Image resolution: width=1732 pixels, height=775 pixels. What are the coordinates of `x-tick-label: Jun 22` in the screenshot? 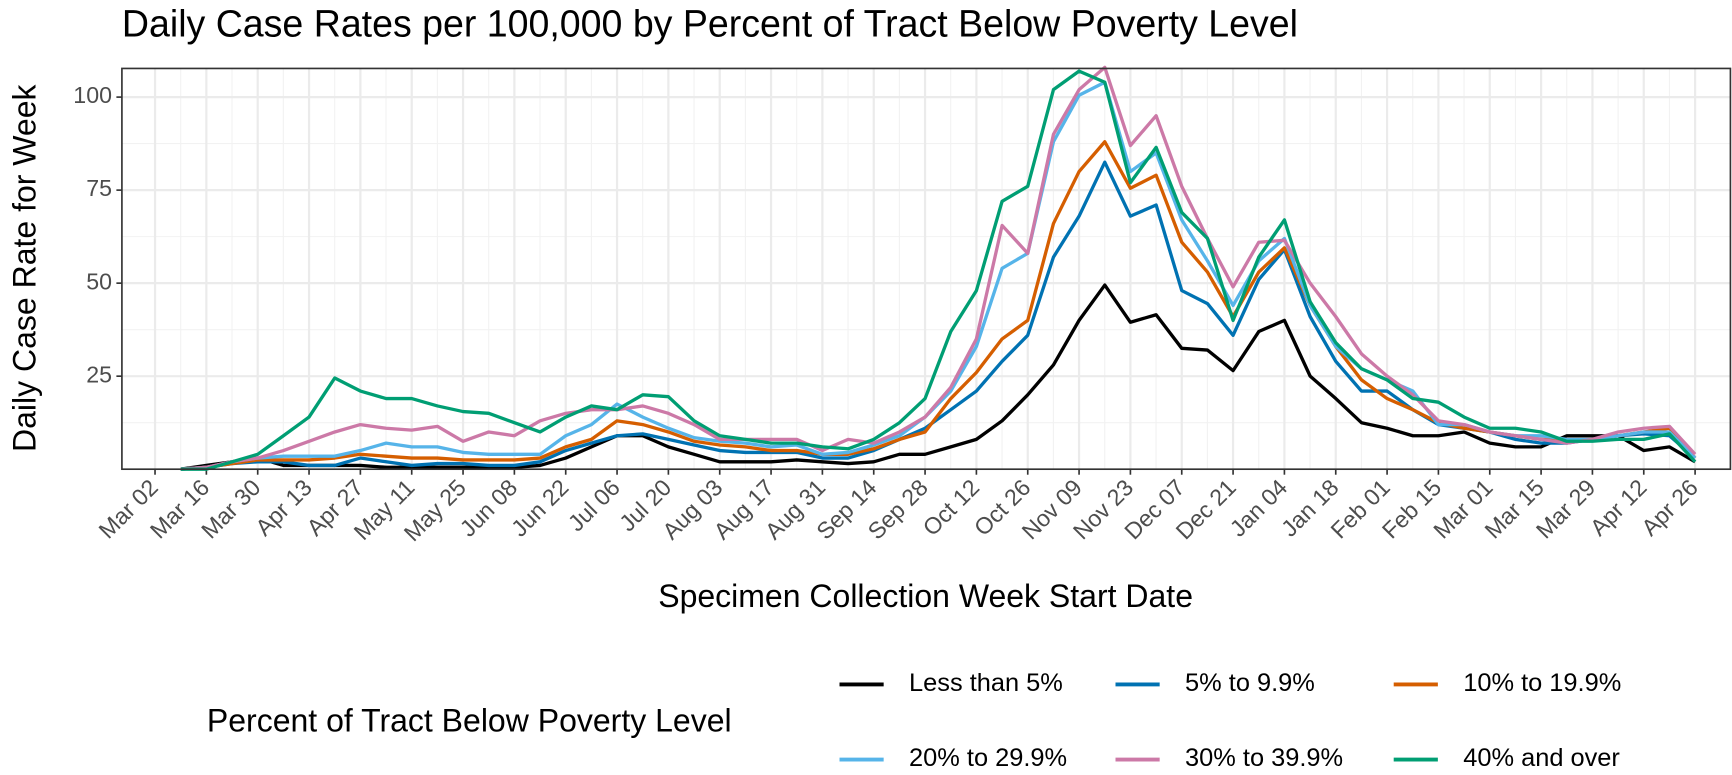 It's located at (540, 508).